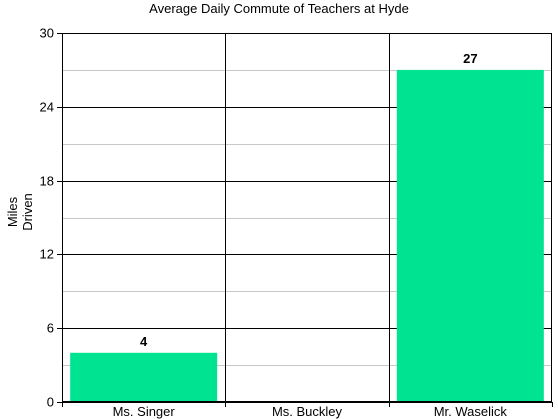 The image size is (558, 419). Describe the element at coordinates (144, 341) in the screenshot. I see `bar-value-label: 4` at that location.